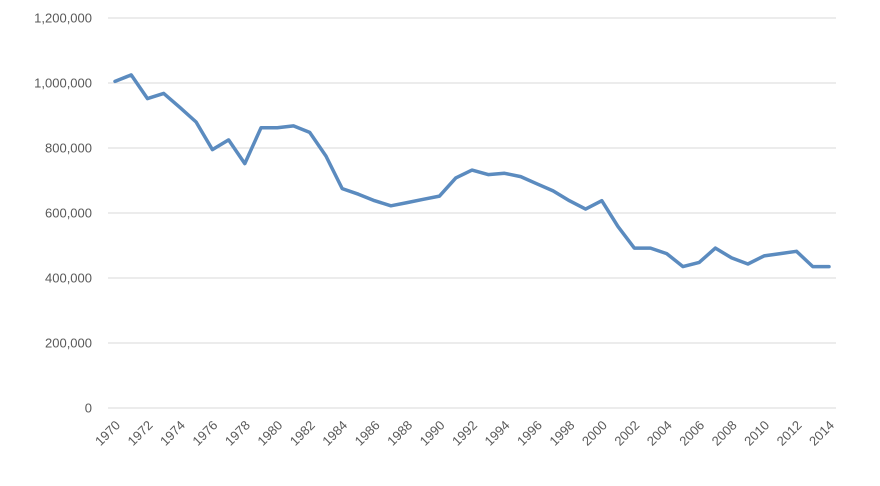 The image size is (880, 486). Describe the element at coordinates (626, 433) in the screenshot. I see `x-tick-label: 2002` at that location.